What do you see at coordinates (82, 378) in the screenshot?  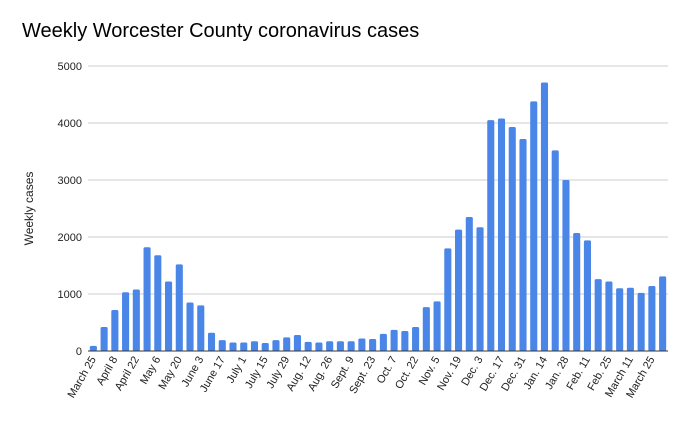 I see `x-tick-label: March 25` at bounding box center [82, 378].